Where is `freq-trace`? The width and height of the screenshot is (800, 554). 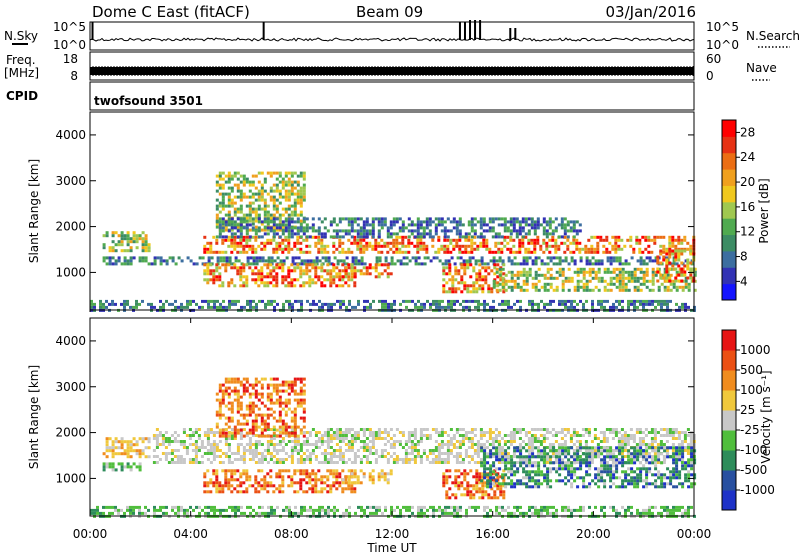 freq-trace is located at coordinates (391, 71).